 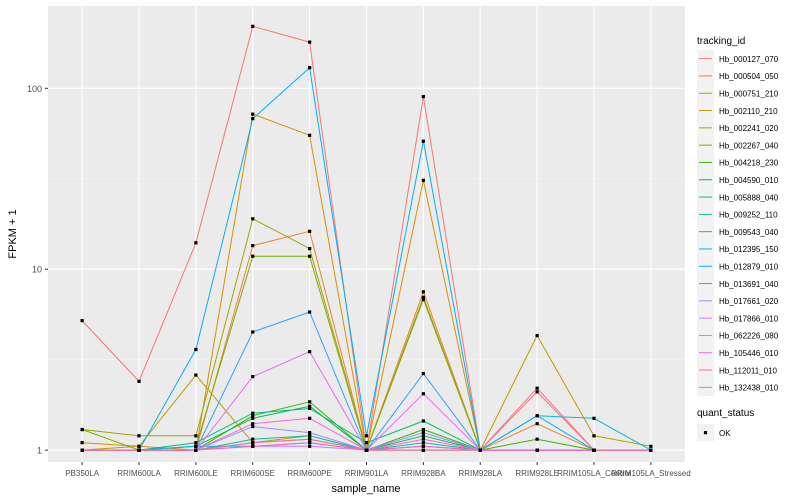 What do you see at coordinates (749, 93) in the screenshot?
I see `legend-label: Hb_000751_210` at bounding box center [749, 93].